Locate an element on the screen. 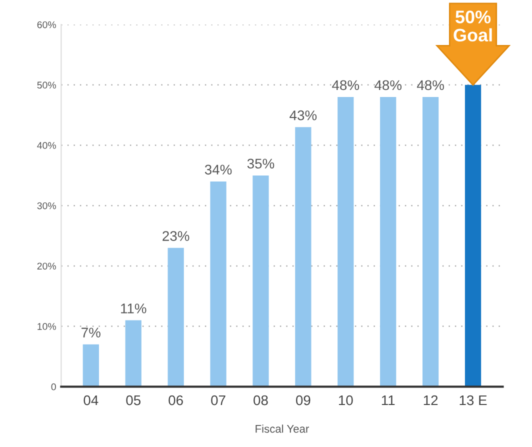  x-tick-label: 10 is located at coordinates (345, 400).